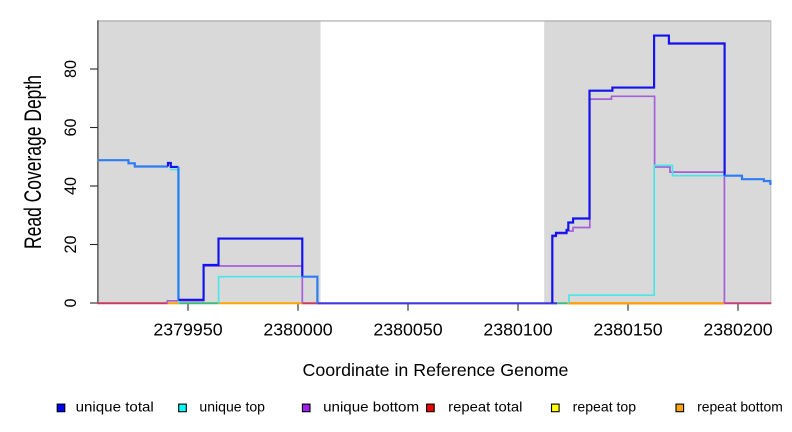  I want to click on svg-text: 80, so click(71, 69).